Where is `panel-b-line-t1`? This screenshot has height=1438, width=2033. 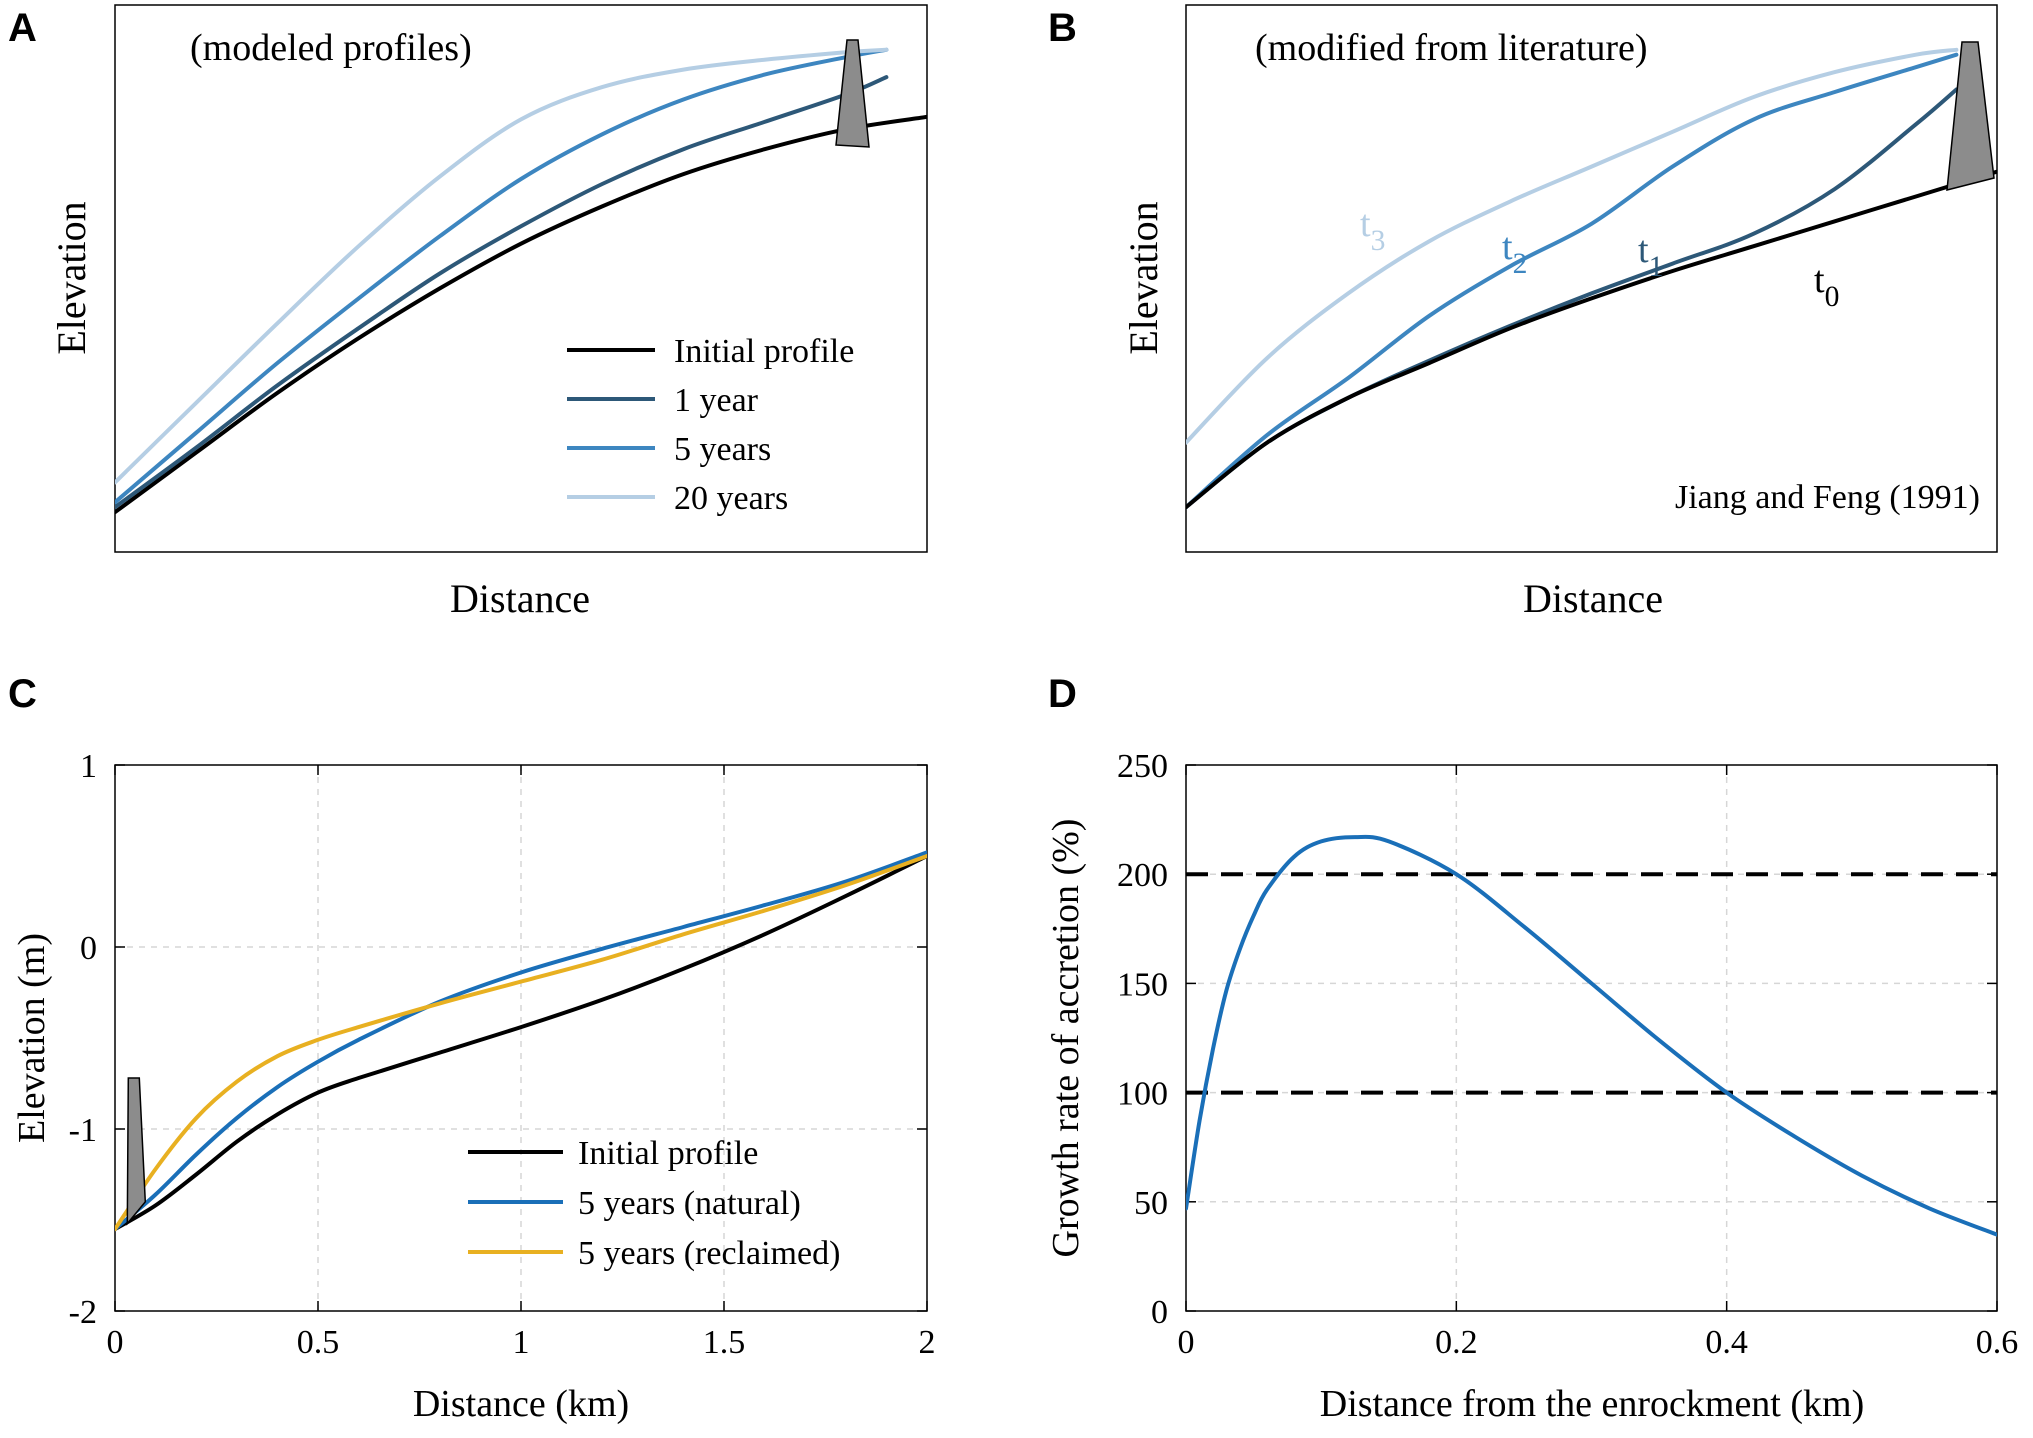
panel-b-line-t1 is located at coordinates (1572, 298).